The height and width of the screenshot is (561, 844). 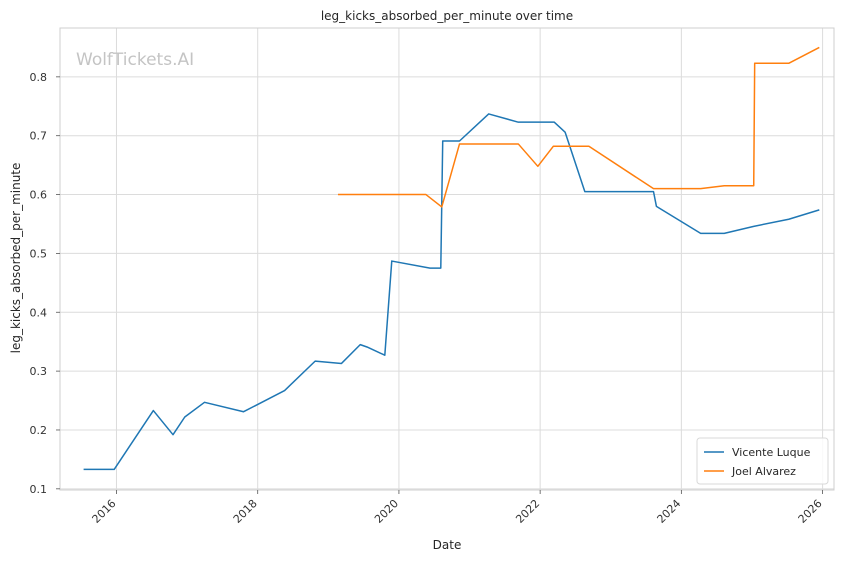 What do you see at coordinates (39, 253) in the screenshot?
I see `y-tick-label: 0.5` at bounding box center [39, 253].